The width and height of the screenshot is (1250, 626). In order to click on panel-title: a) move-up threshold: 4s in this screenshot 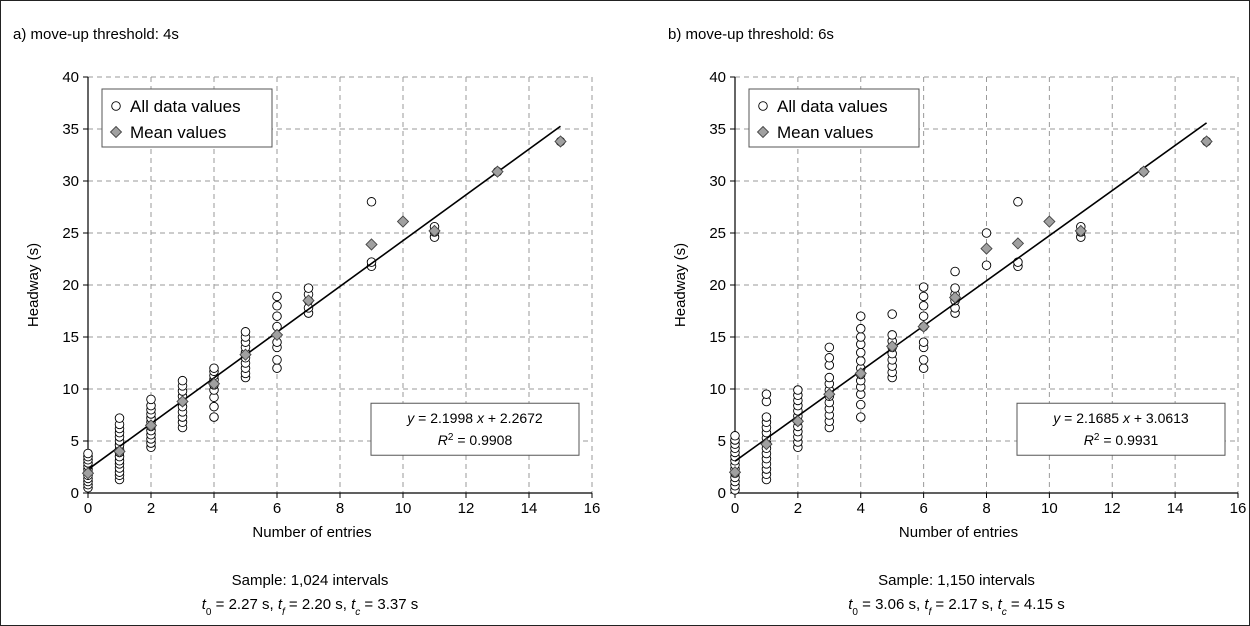, I will do `click(96, 34)`.